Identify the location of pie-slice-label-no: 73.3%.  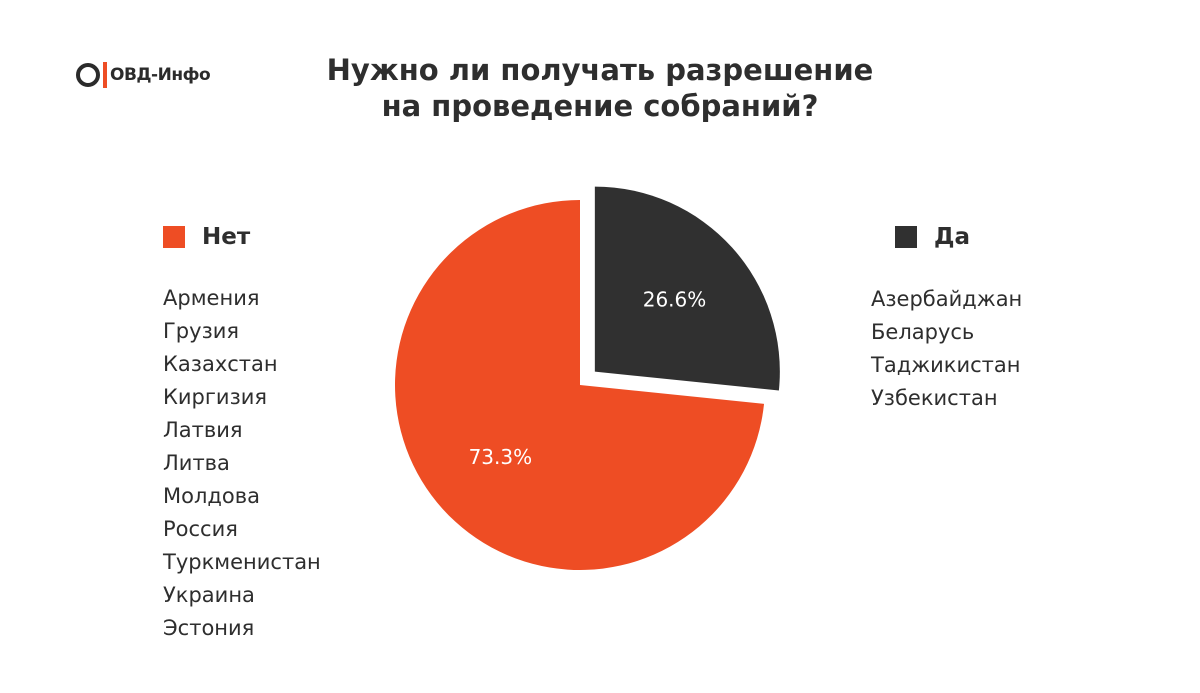
(501, 457).